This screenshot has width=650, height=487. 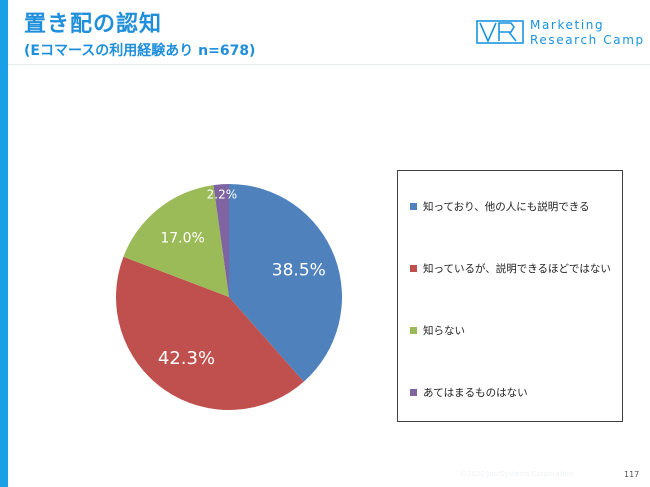 What do you see at coordinates (182, 239) in the screenshot?
I see `pie-slice-label: 17.0%` at bounding box center [182, 239].